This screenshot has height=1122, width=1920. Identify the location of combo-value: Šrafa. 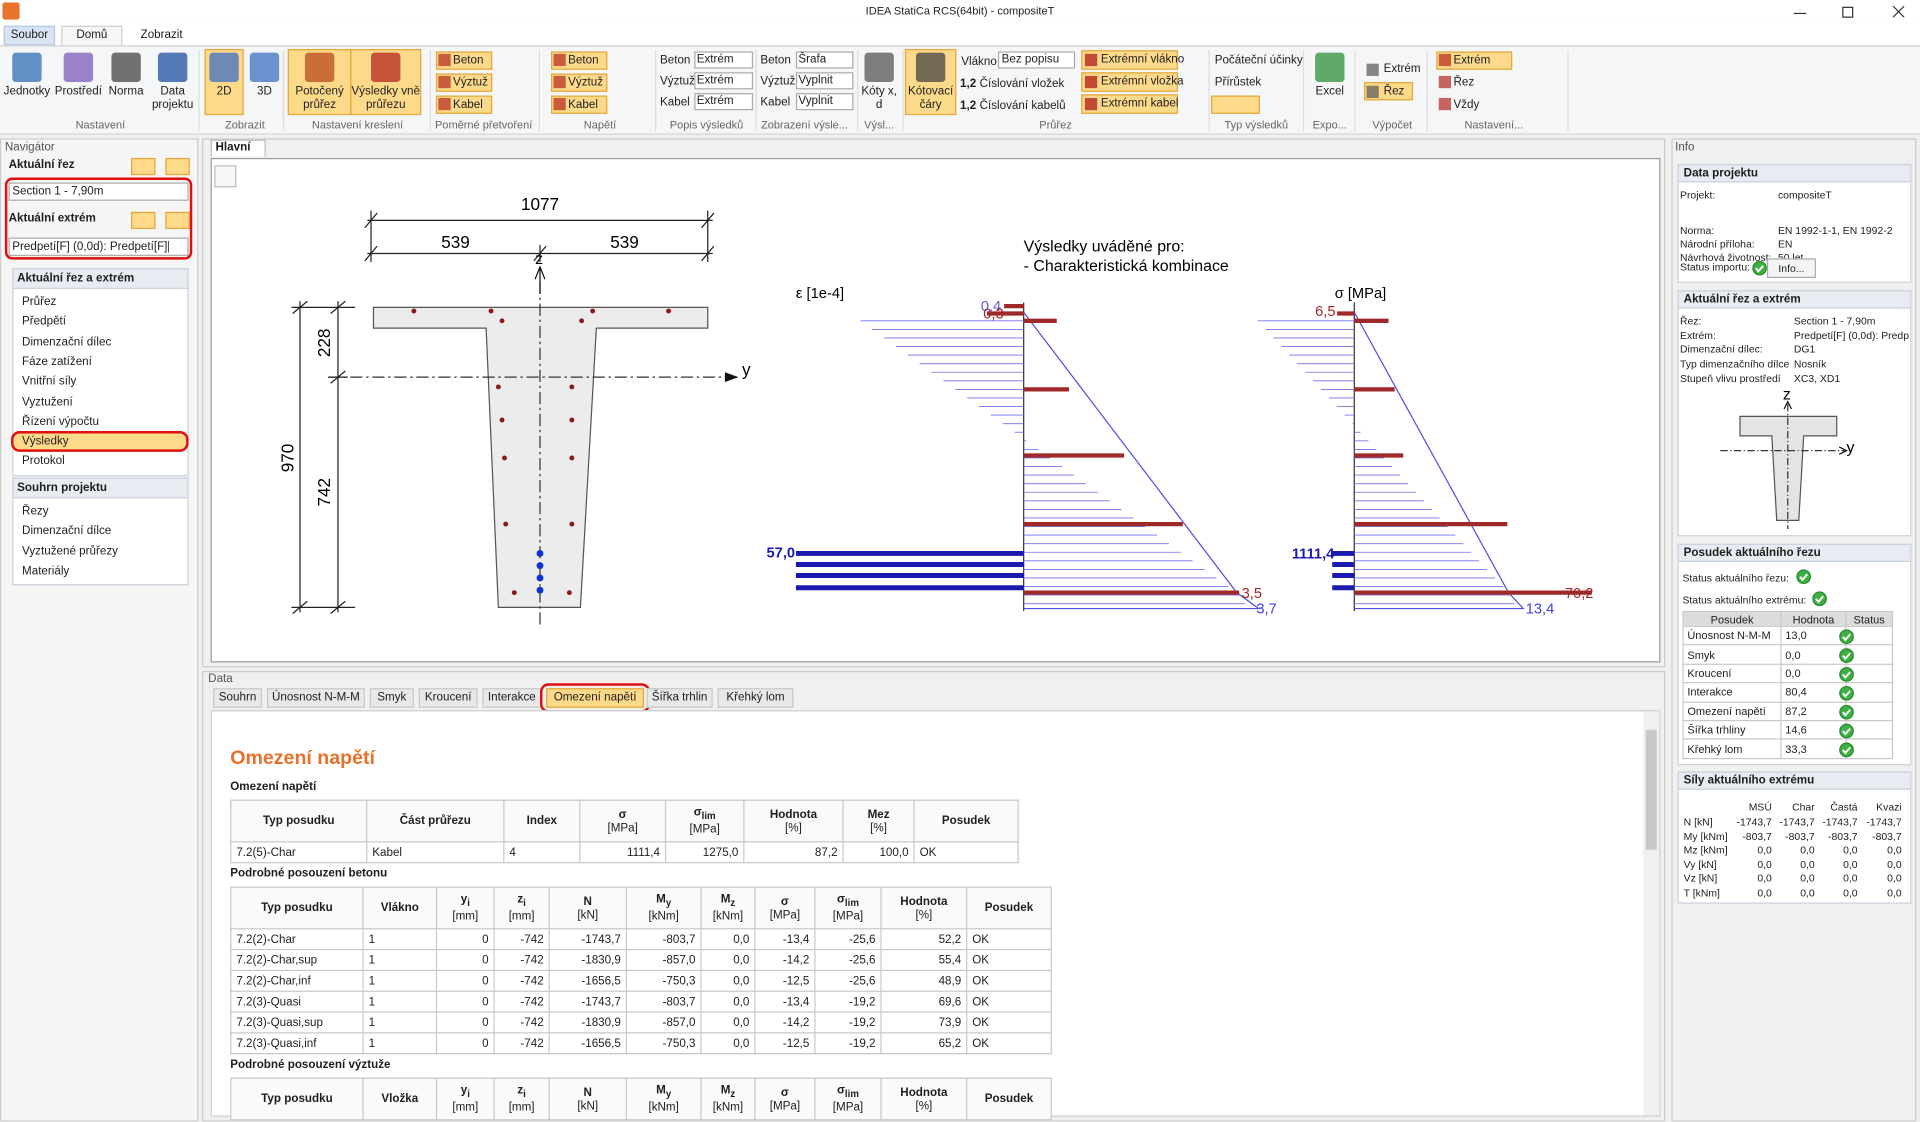
(812, 59).